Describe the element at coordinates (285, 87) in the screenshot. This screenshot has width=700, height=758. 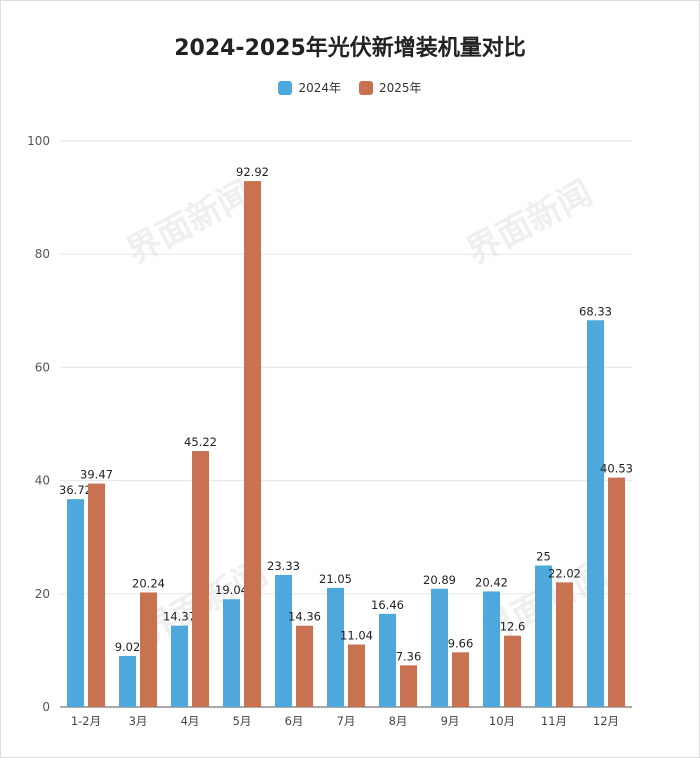
I see `legend-swatch-2024` at that location.